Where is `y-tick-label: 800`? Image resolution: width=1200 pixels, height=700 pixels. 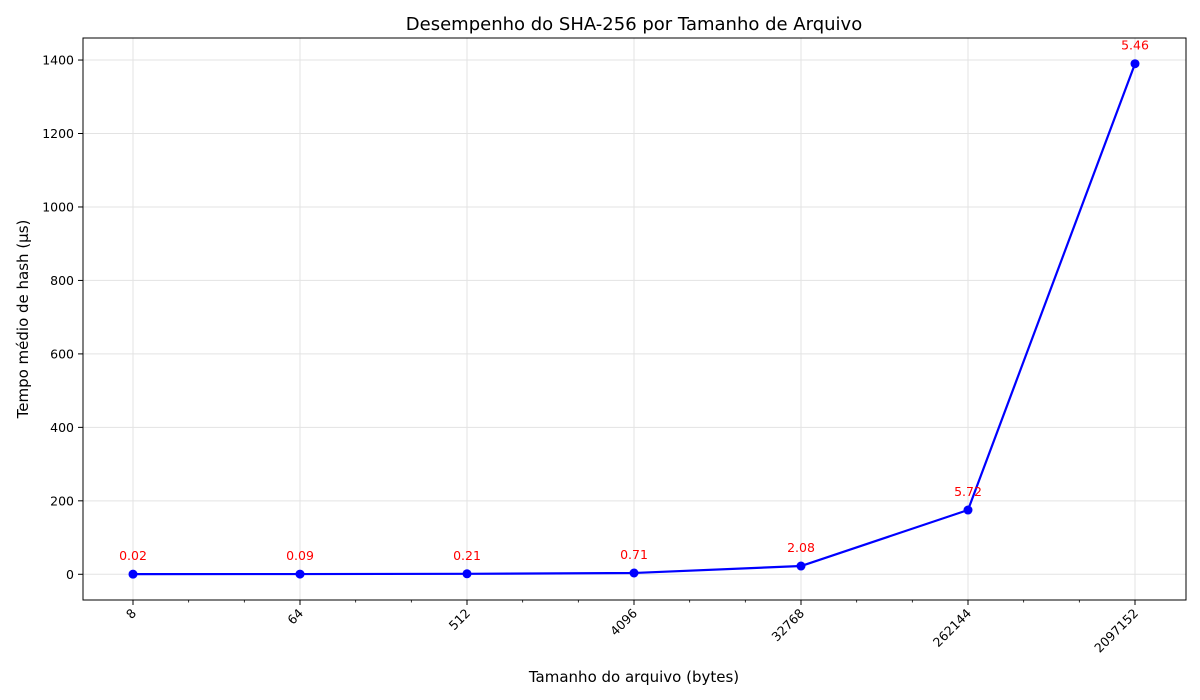
y-tick-label: 800 is located at coordinates (62, 280).